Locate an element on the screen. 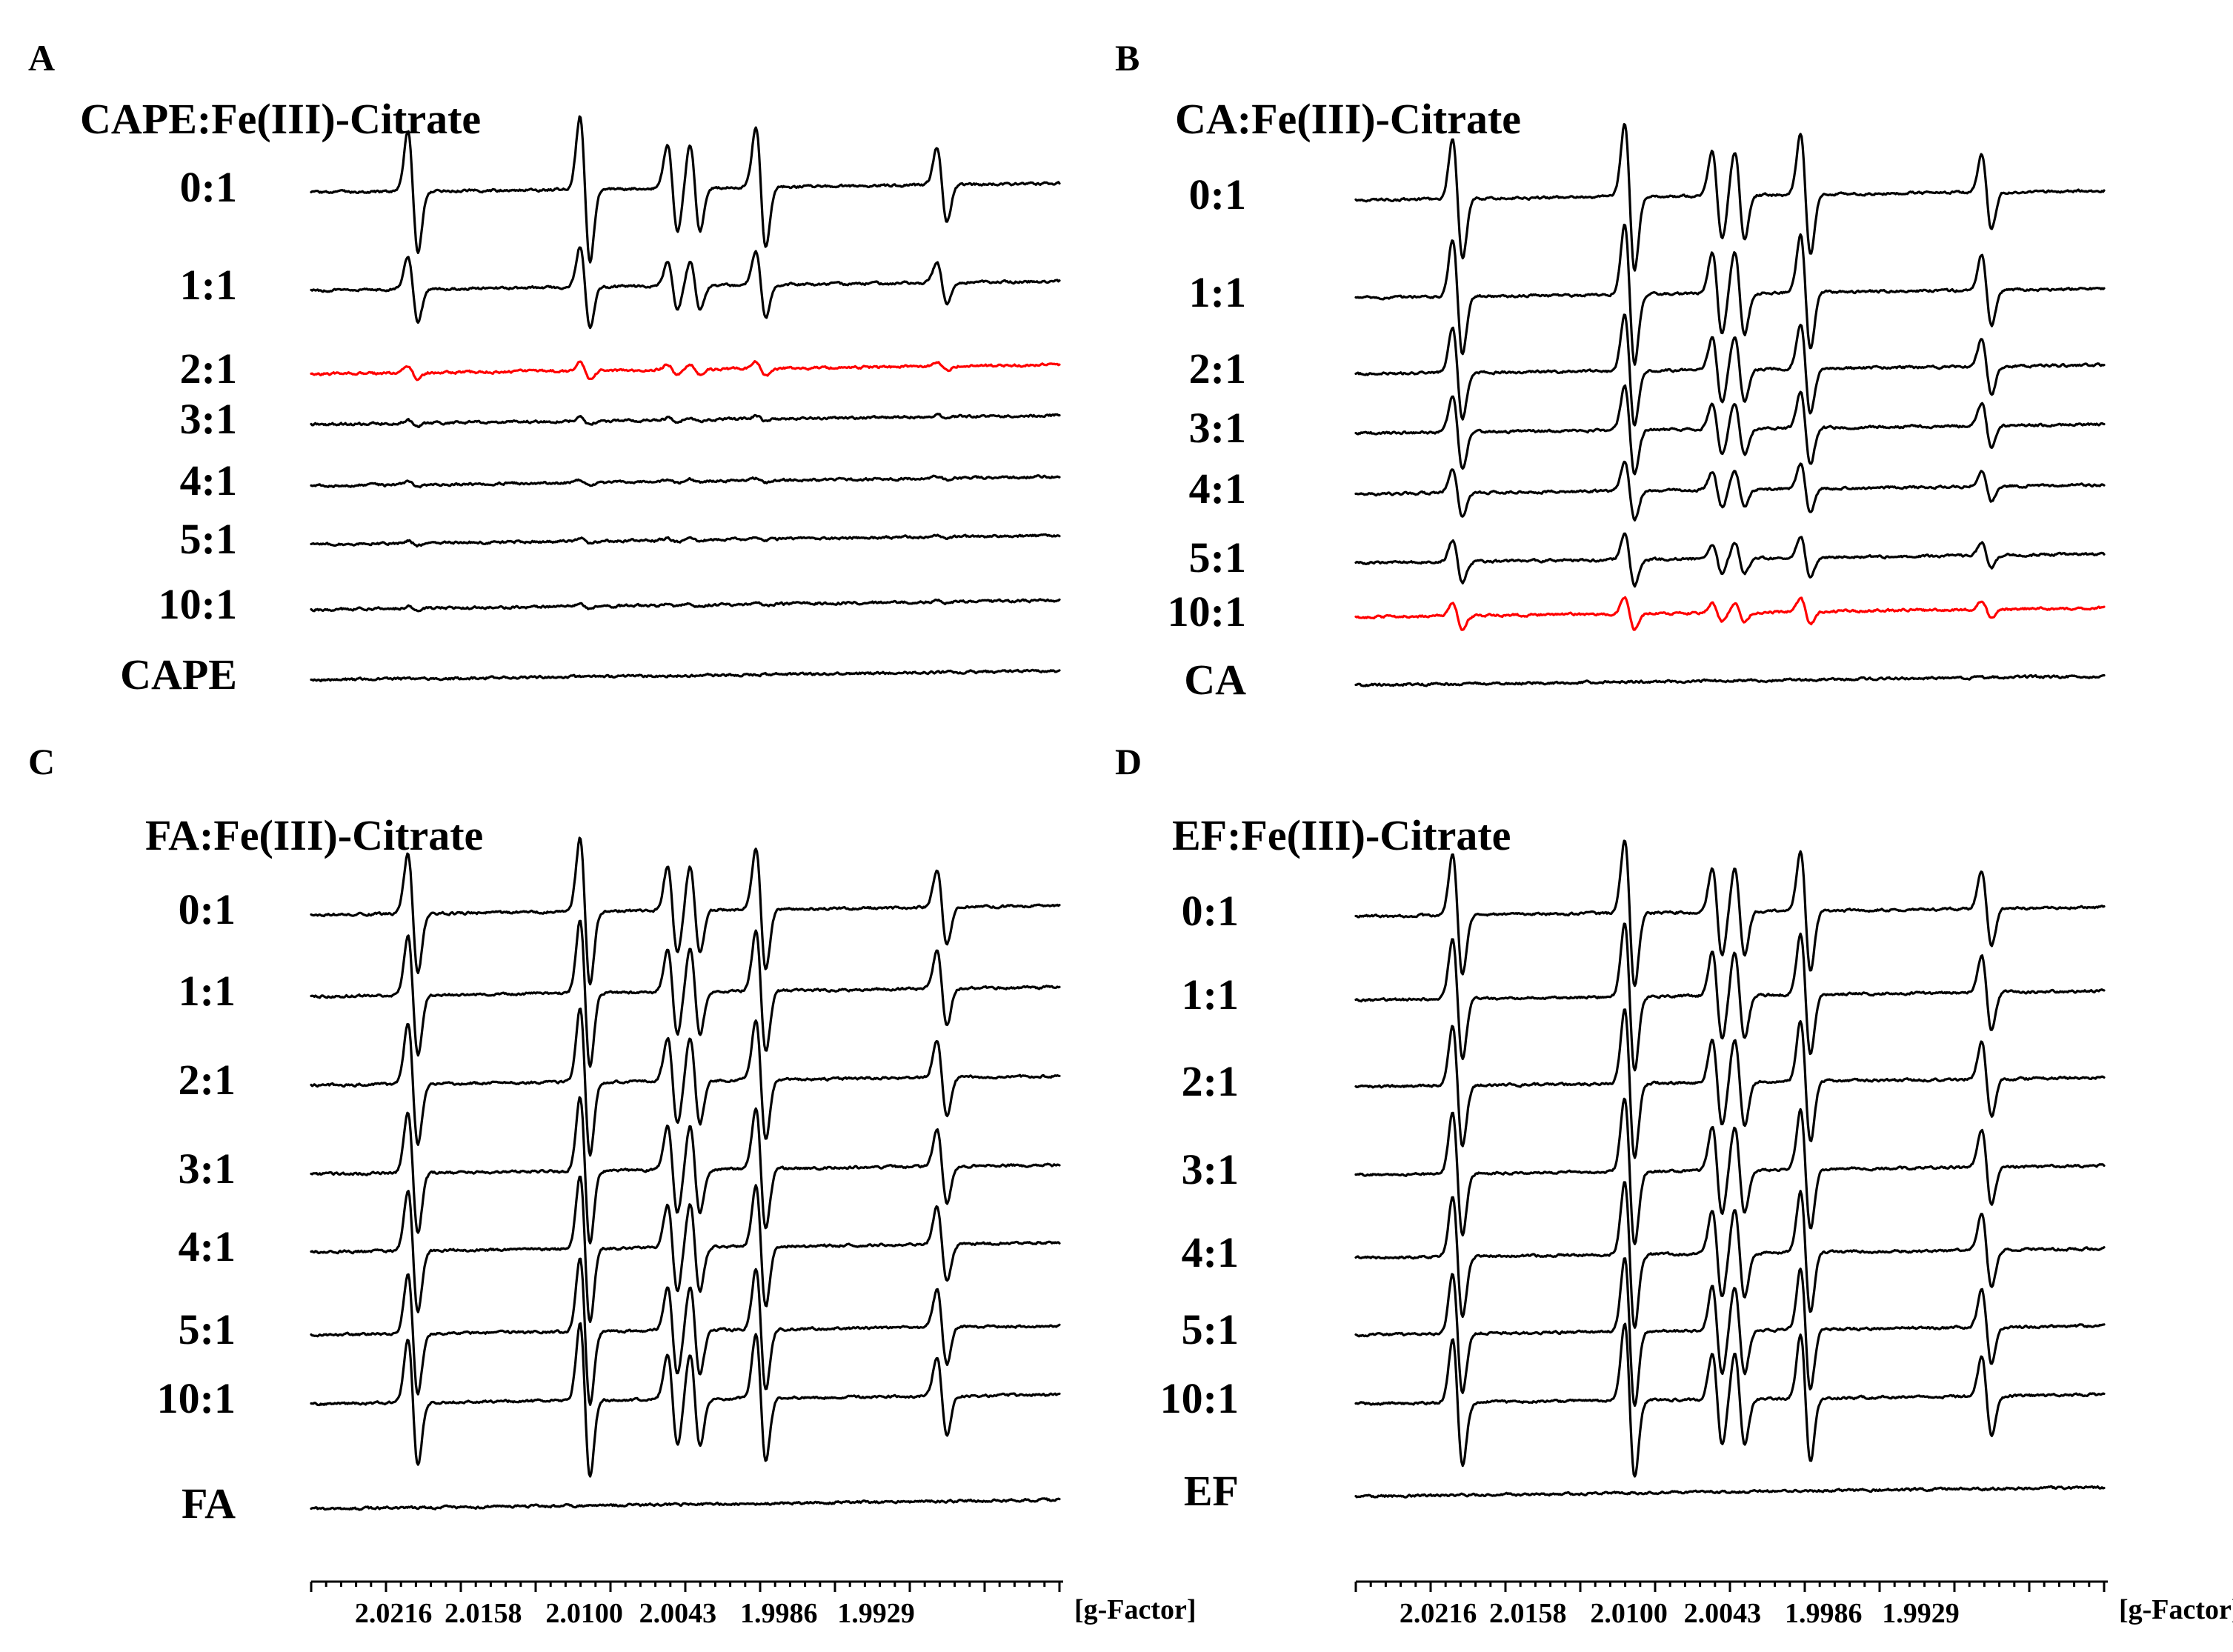 The height and width of the screenshot is (1652, 2233). panel-title: CAPE:Fe(III)-Citrate is located at coordinates (280, 119).